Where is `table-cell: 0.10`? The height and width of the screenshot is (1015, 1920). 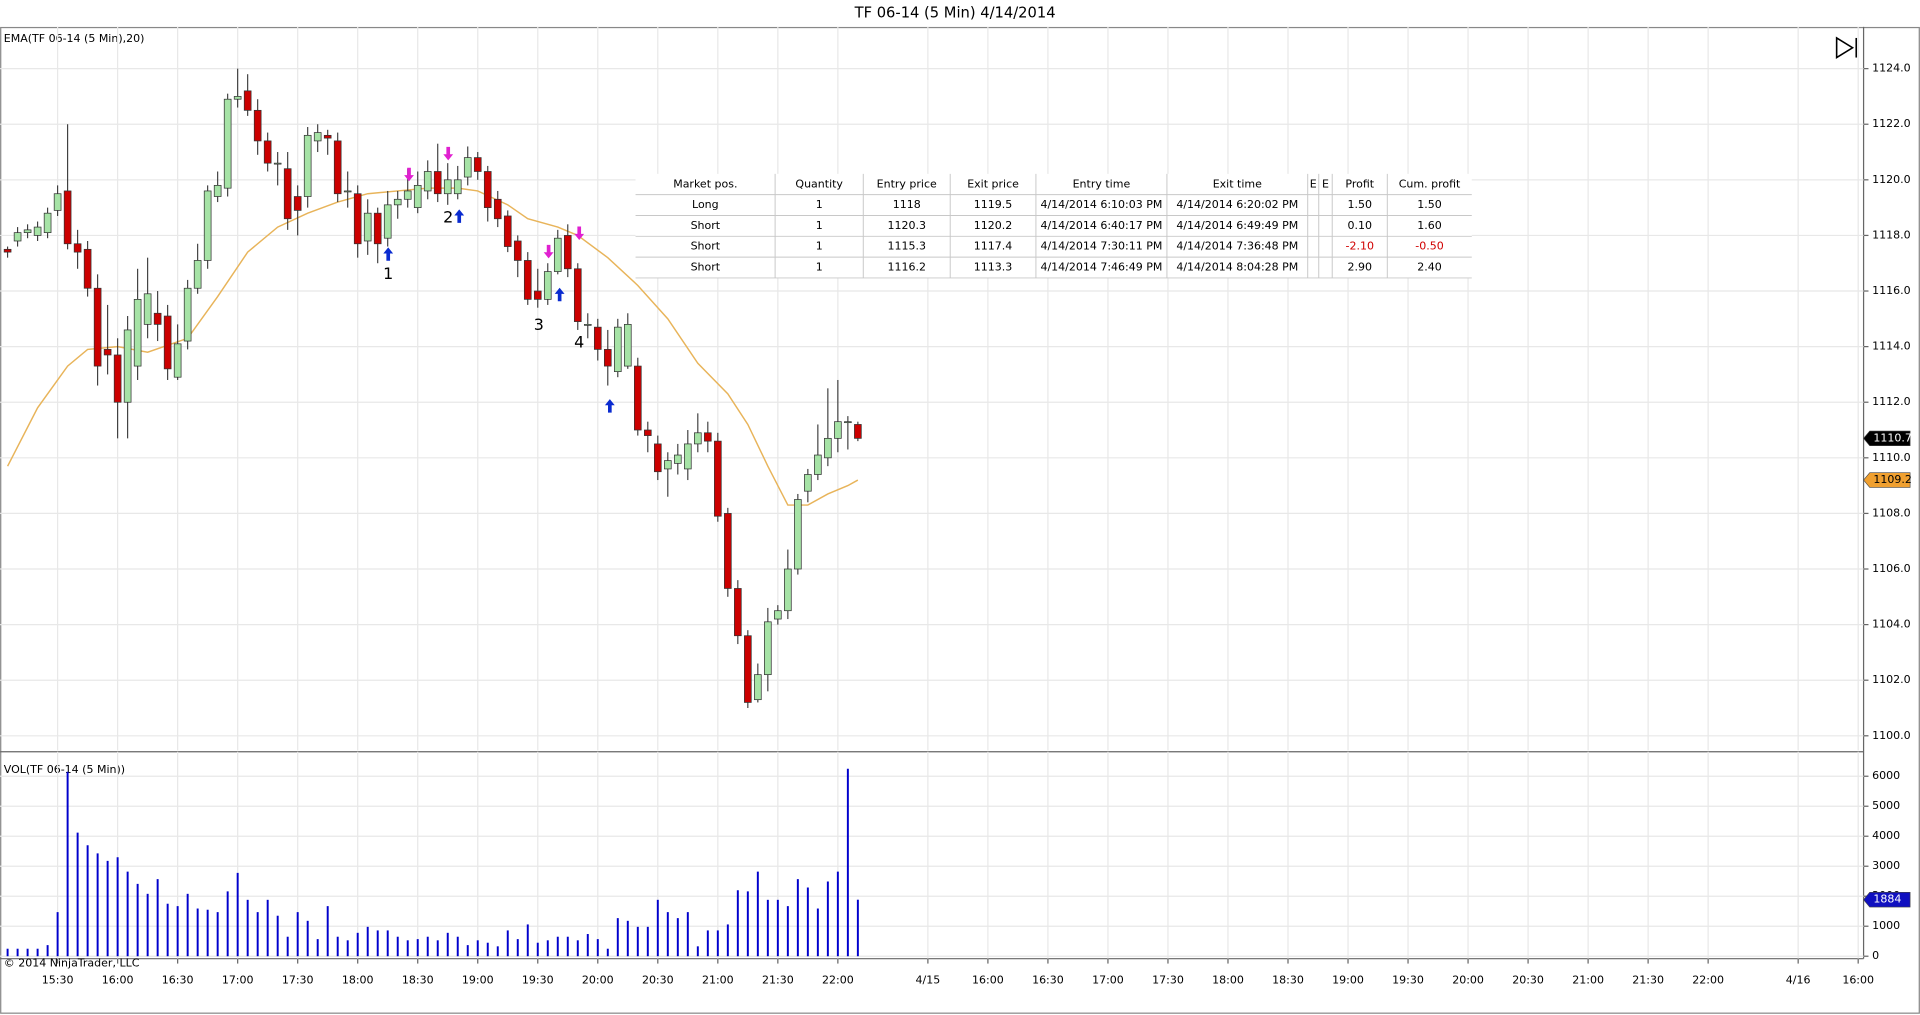
table-cell: 0.10 is located at coordinates (1360, 225).